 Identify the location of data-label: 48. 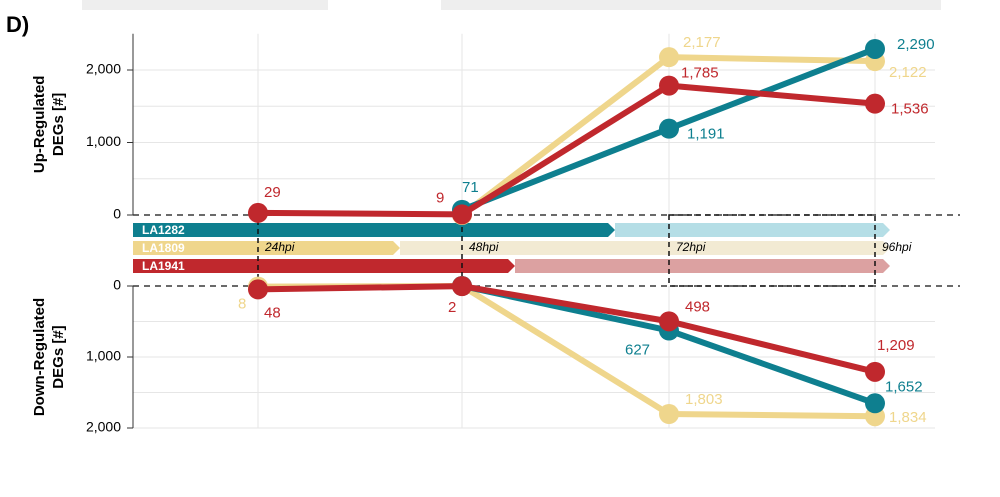
(272, 312).